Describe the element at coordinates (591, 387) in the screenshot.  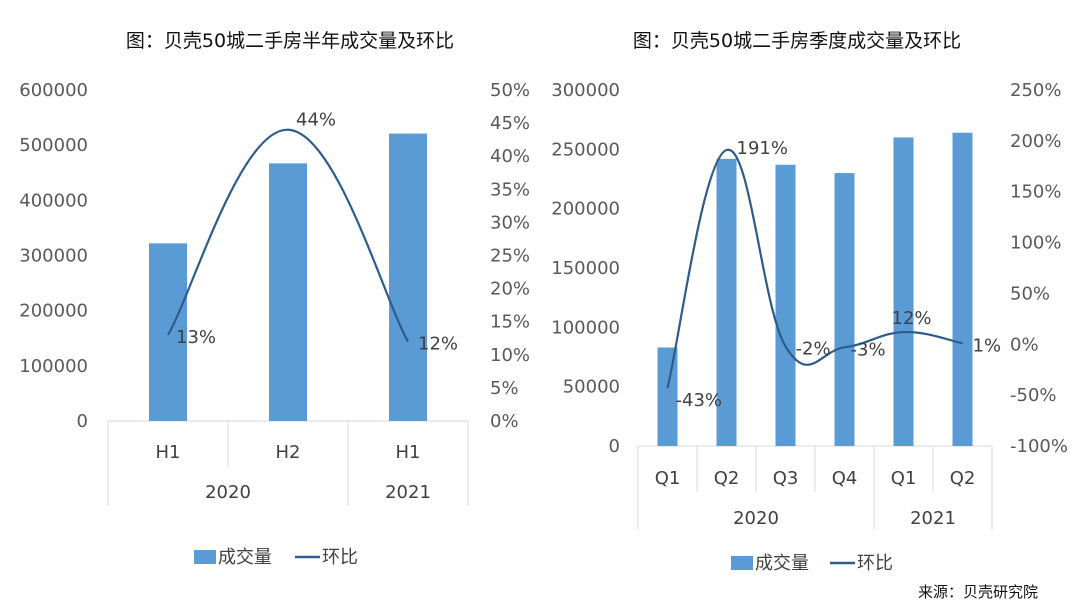
I see `left-tick-label: 50000` at that location.